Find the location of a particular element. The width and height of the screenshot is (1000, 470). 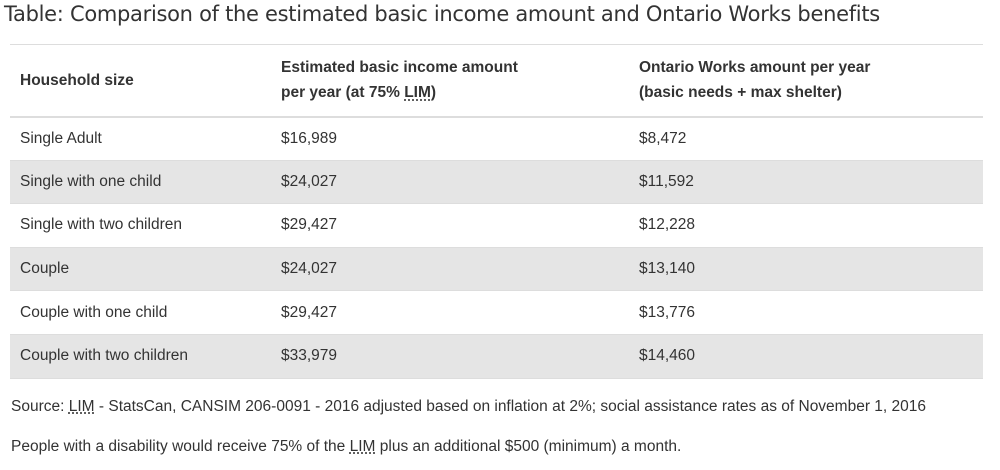

table-row: Couple $24,027 $13,140 is located at coordinates (496, 268).